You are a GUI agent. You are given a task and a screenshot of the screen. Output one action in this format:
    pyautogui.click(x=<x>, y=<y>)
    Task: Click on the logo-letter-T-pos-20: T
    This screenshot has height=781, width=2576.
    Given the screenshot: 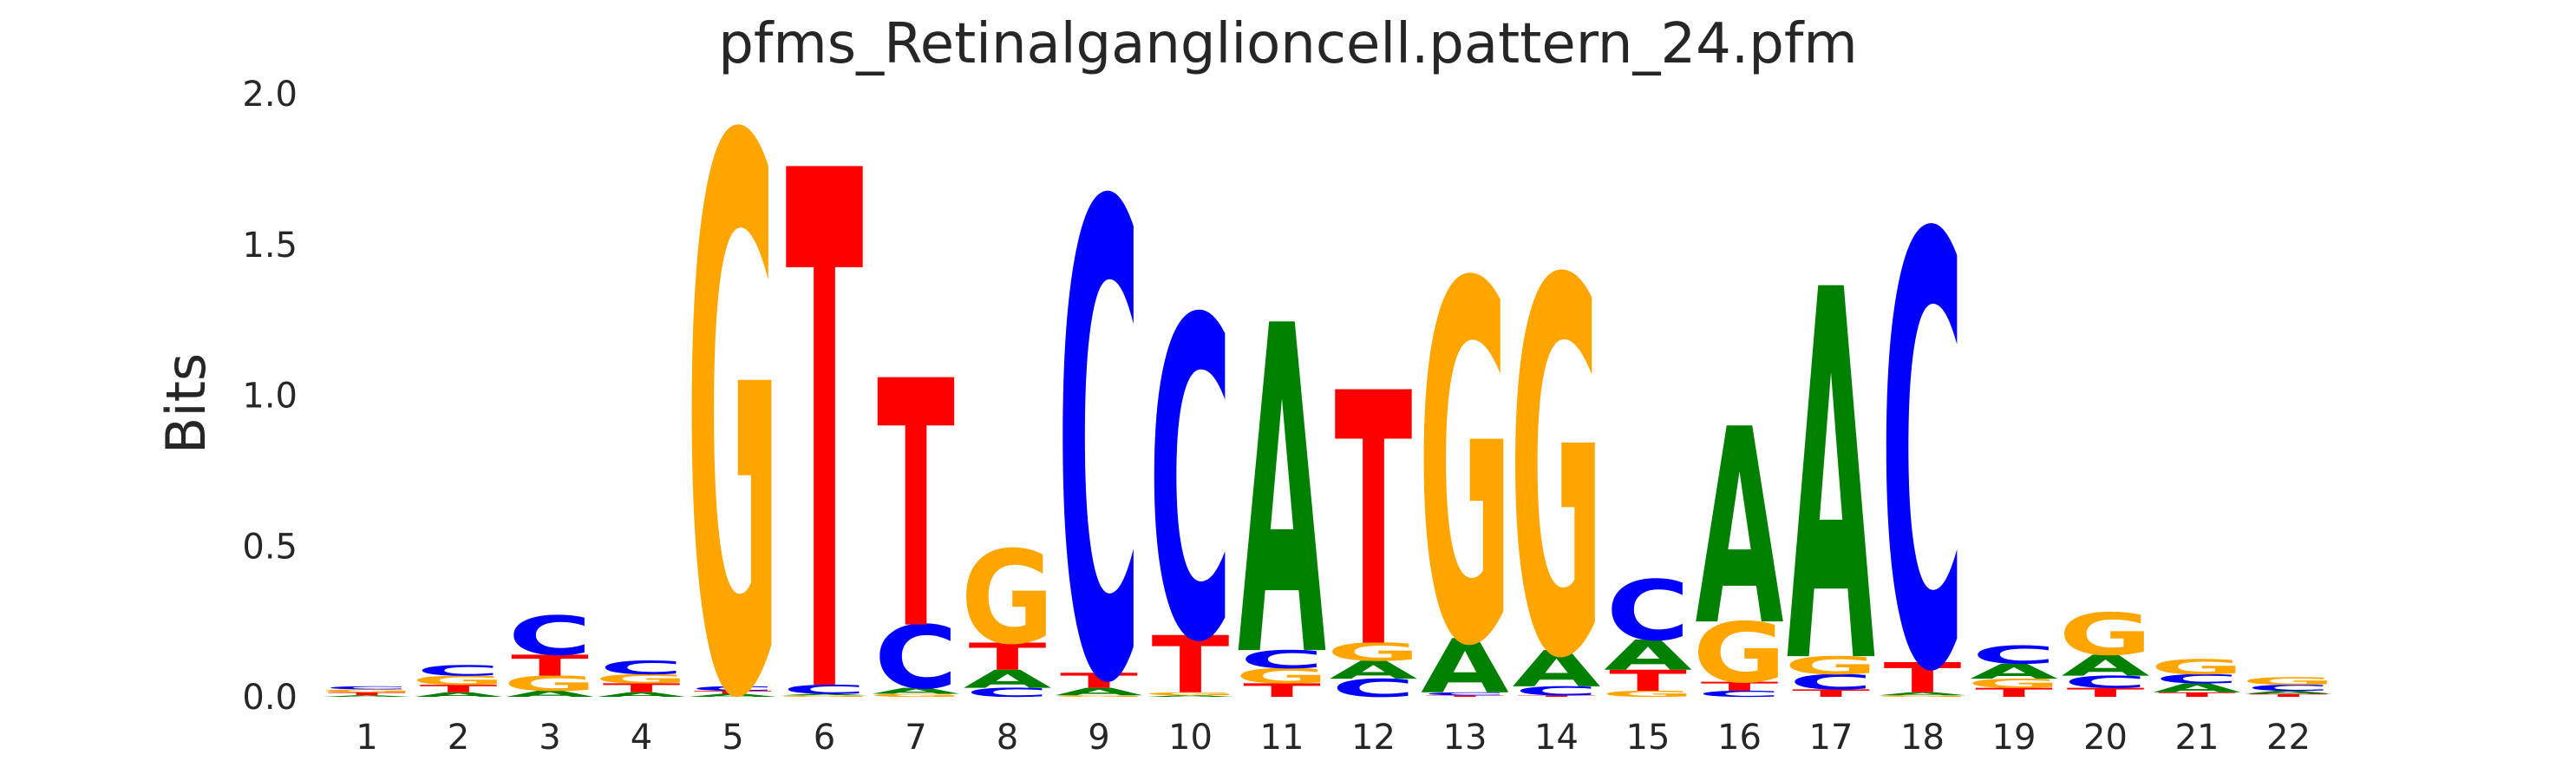 What is the action you would take?
    pyautogui.click(x=2106, y=693)
    